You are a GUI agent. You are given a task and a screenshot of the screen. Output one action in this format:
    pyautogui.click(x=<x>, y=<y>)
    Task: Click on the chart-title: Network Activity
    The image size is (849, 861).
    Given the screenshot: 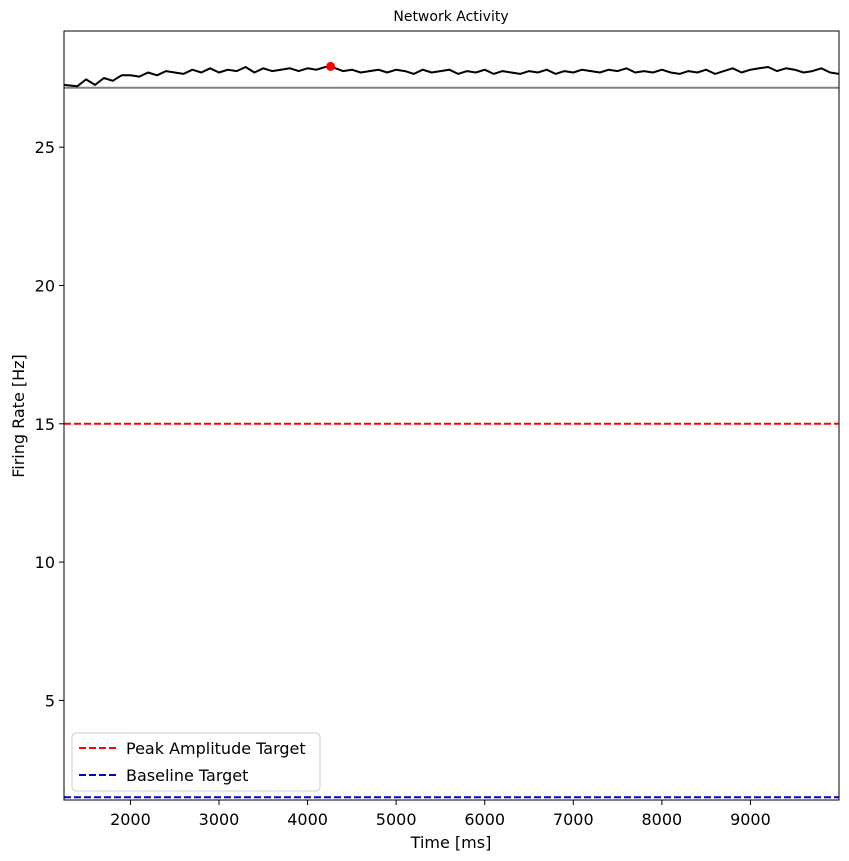 What is the action you would take?
    pyautogui.click(x=450, y=17)
    